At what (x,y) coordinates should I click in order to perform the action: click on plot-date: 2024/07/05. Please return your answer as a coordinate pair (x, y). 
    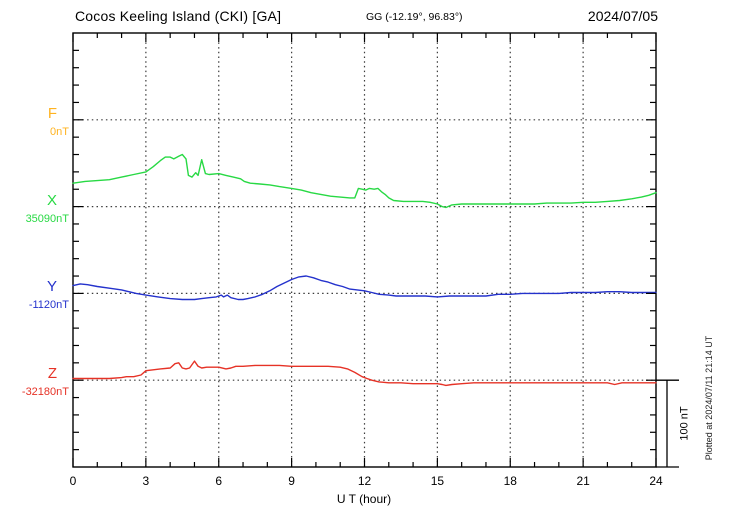
    Looking at the image, I should click on (622, 16).